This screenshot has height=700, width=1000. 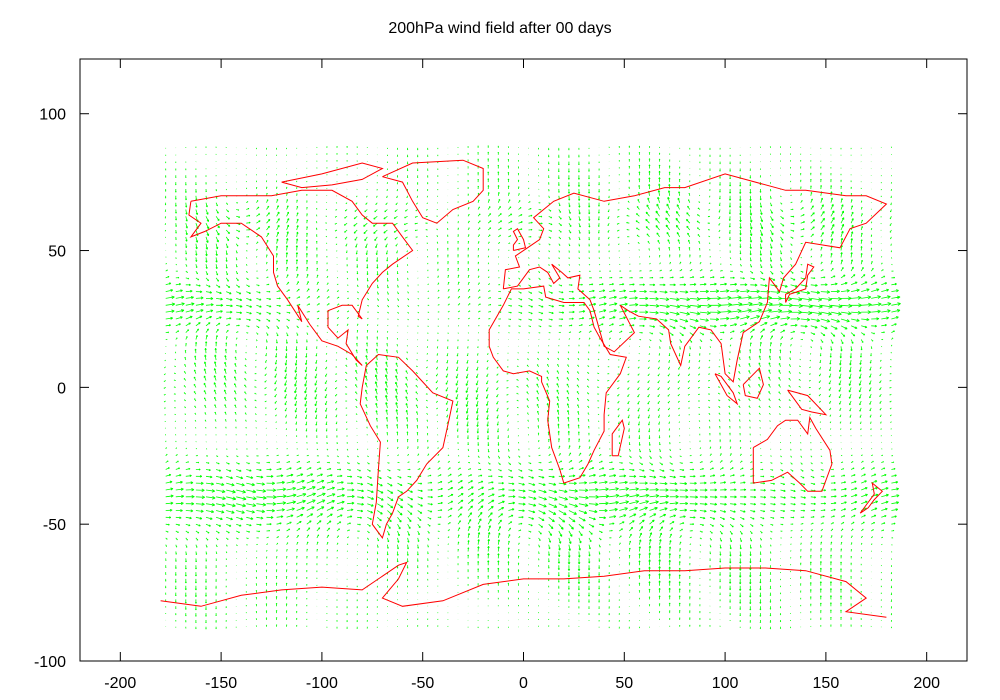 What do you see at coordinates (433, 191) in the screenshot?
I see `coastline-greenland` at bounding box center [433, 191].